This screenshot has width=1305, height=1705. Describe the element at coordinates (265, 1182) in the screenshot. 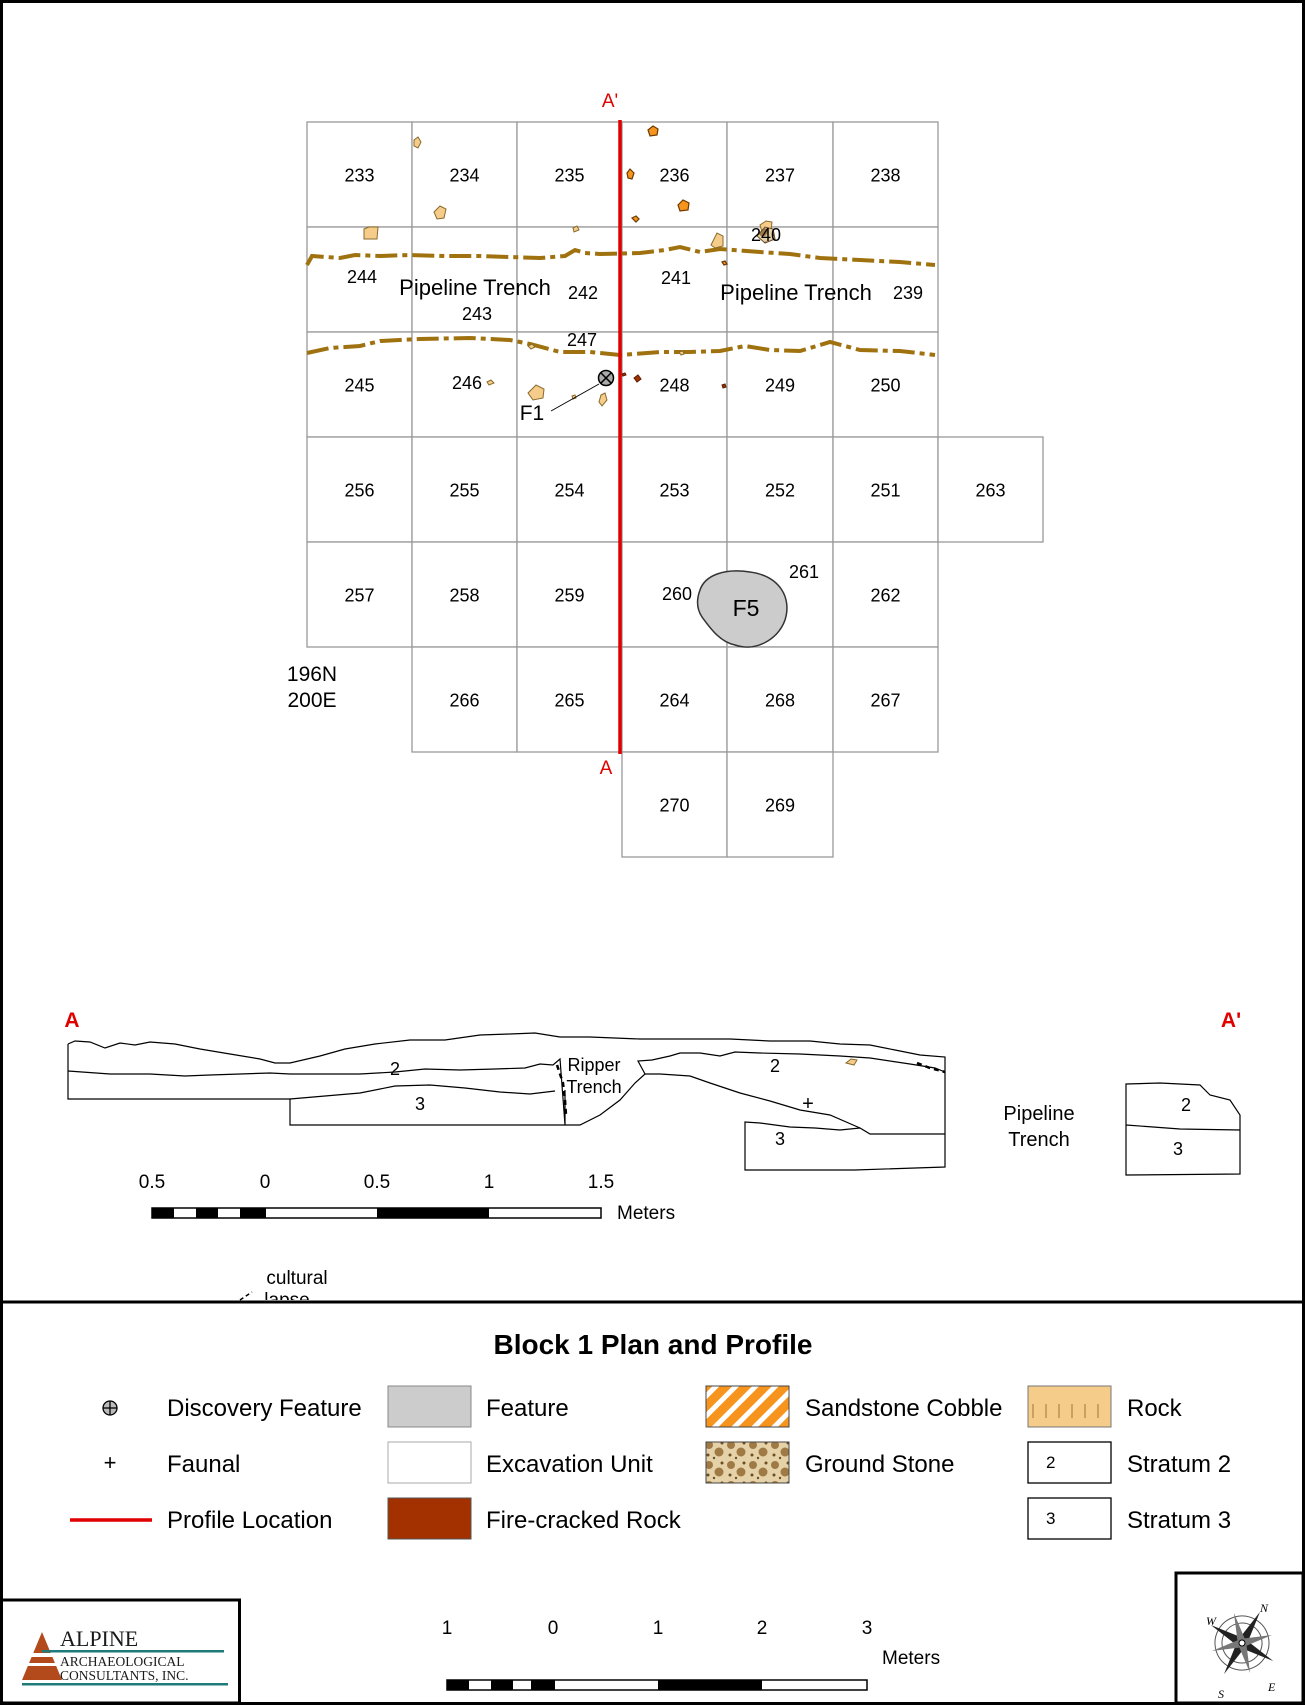

I see `profile-scale-tick-1: 0` at that location.